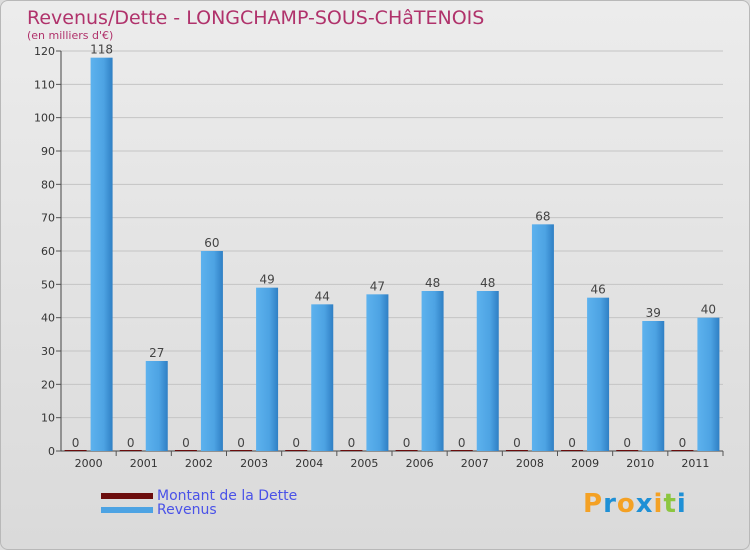 The width and height of the screenshot is (750, 550). What do you see at coordinates (626, 504) in the screenshot?
I see `logo-letter: o` at bounding box center [626, 504].